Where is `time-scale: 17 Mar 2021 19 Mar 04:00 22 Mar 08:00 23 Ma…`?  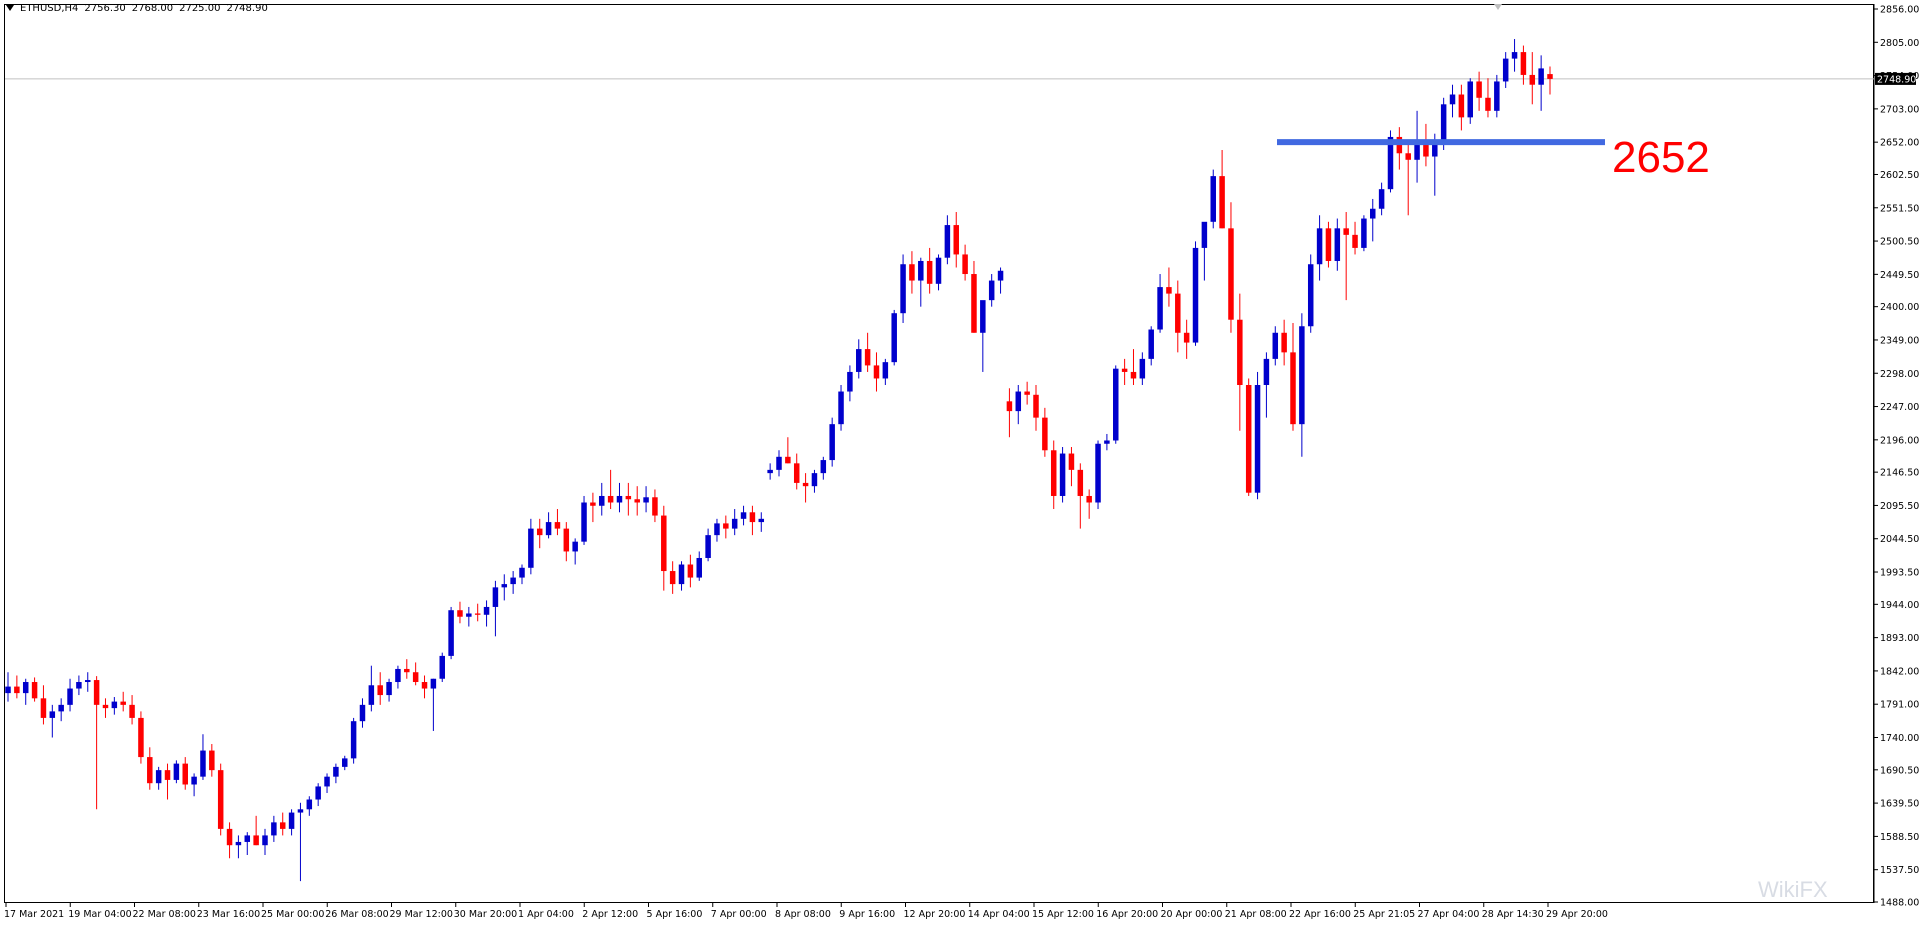 time-scale: 17 Mar 2021 19 Mar 04:00 22 Mar 08:00 23 Ma… is located at coordinates (806, 911).